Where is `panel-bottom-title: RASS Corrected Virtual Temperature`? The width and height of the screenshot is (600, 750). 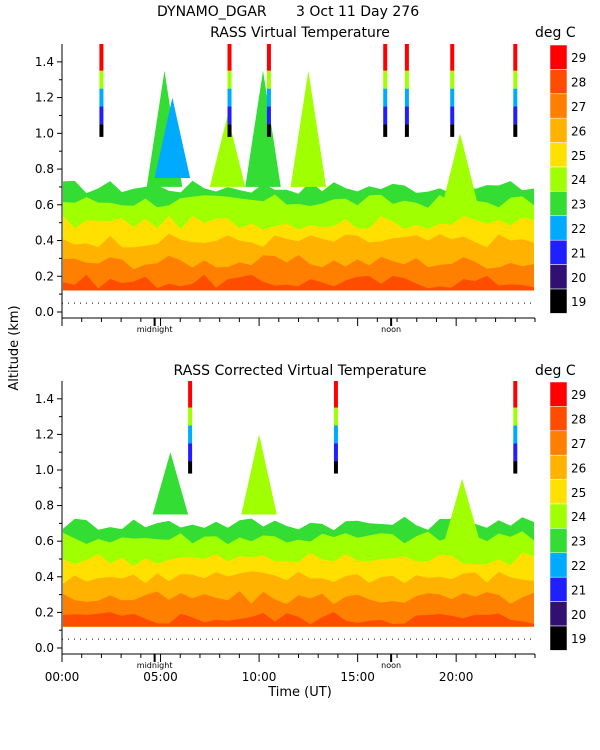 panel-bottom-title: RASS Corrected Virtual Temperature is located at coordinates (300, 371).